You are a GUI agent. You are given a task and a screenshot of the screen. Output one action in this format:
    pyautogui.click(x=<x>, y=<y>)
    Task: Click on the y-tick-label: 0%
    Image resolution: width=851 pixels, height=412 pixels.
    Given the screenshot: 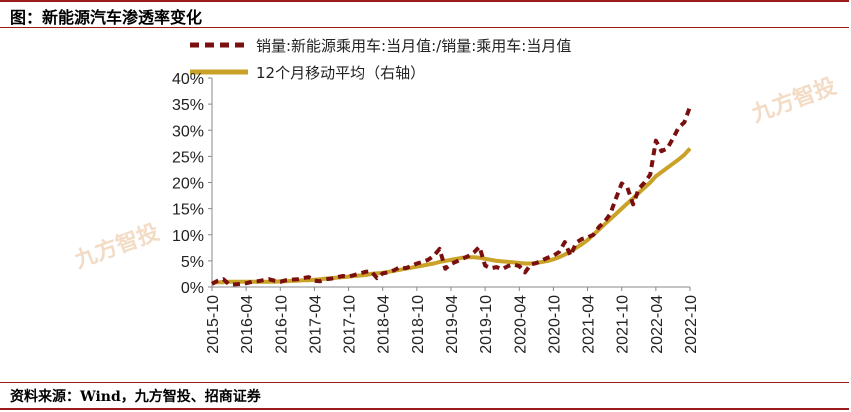 What is the action you would take?
    pyautogui.click(x=192, y=288)
    